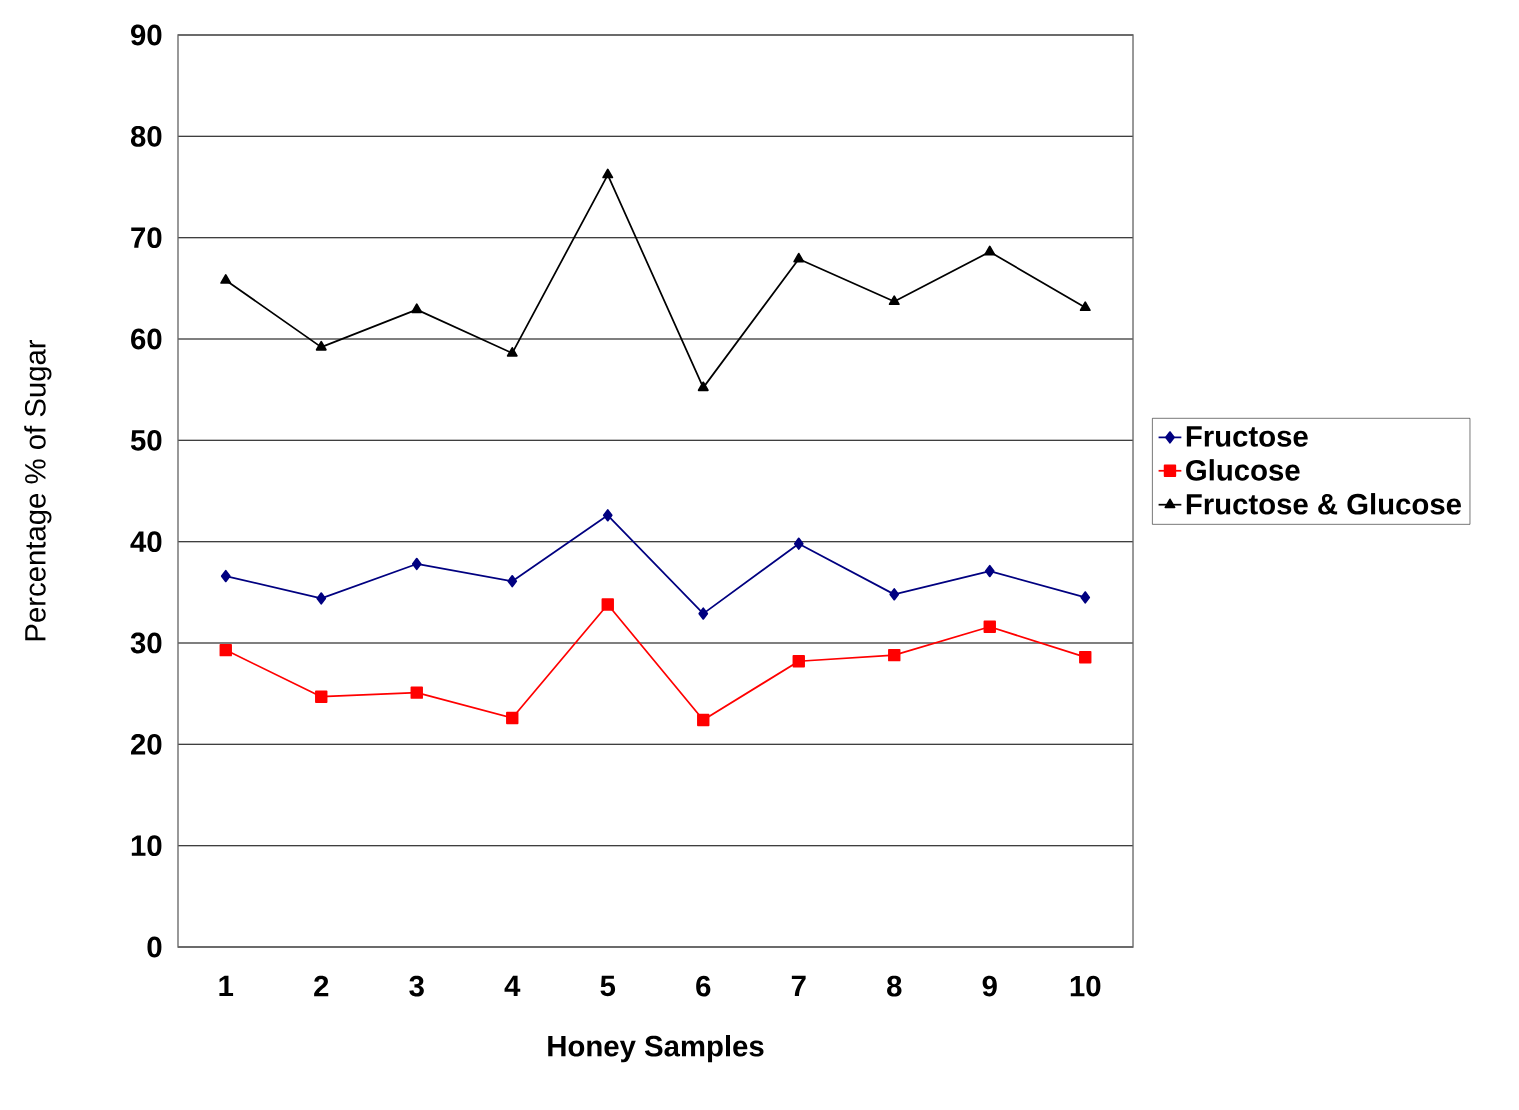  I want to click on x-tick-label: 8, so click(894, 986).